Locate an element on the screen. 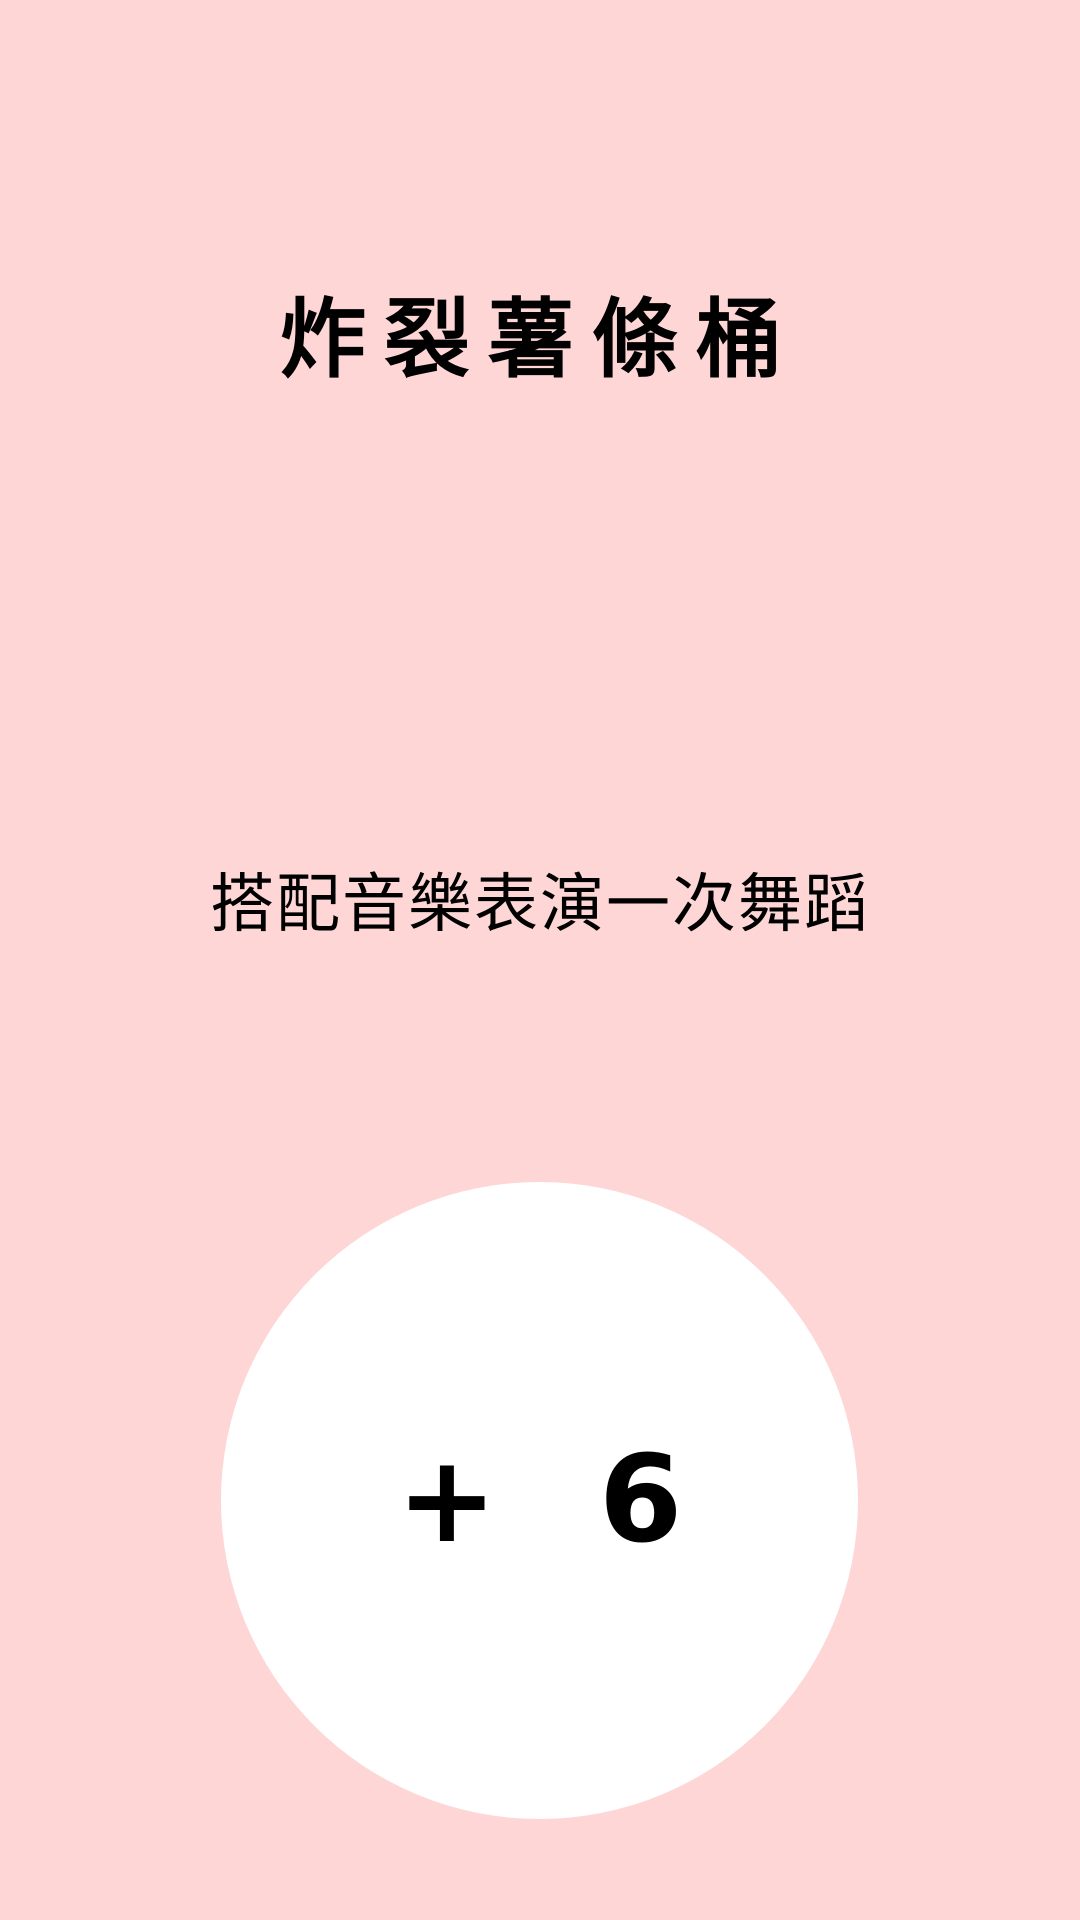 The width and height of the screenshot is (1080, 1920). card-title: 炸裂薯條桶 is located at coordinates (540, 340).